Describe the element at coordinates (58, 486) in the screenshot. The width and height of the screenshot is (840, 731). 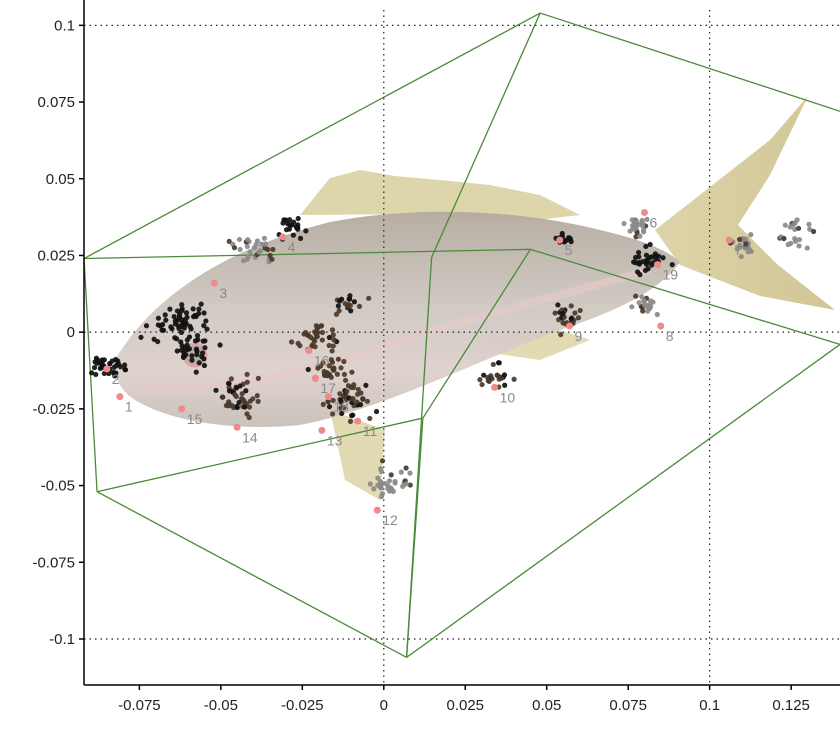
I see `y-tick-label: -0.05` at that location.